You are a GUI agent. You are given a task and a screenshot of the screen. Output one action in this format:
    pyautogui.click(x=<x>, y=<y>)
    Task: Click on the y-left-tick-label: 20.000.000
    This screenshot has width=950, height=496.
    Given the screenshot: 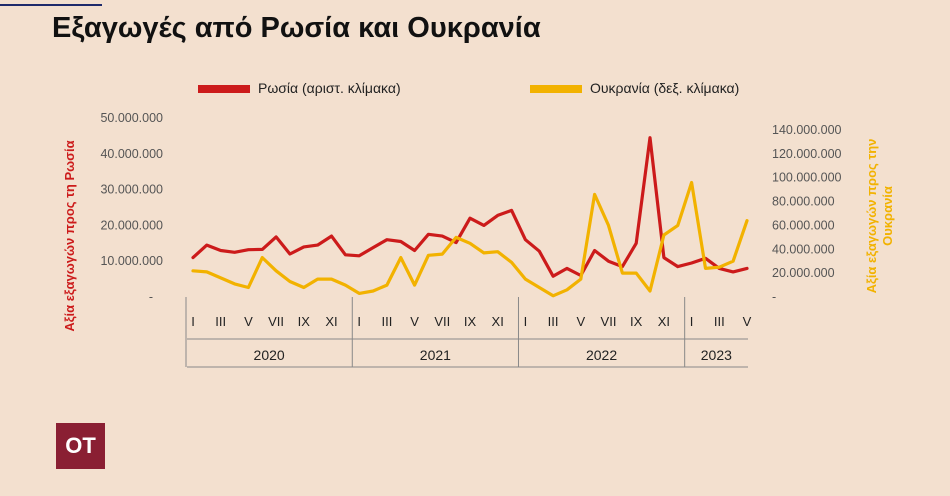 What is the action you would take?
    pyautogui.click(x=131, y=225)
    